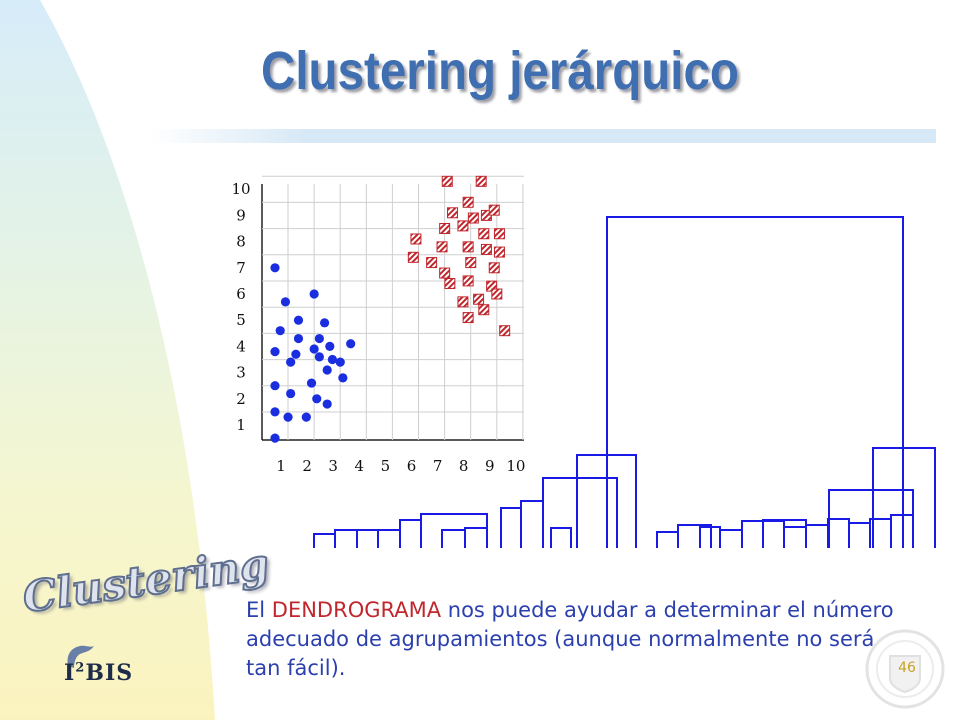 The width and height of the screenshot is (960, 720). I want to click on x-tick-label: 1, so click(281, 466).